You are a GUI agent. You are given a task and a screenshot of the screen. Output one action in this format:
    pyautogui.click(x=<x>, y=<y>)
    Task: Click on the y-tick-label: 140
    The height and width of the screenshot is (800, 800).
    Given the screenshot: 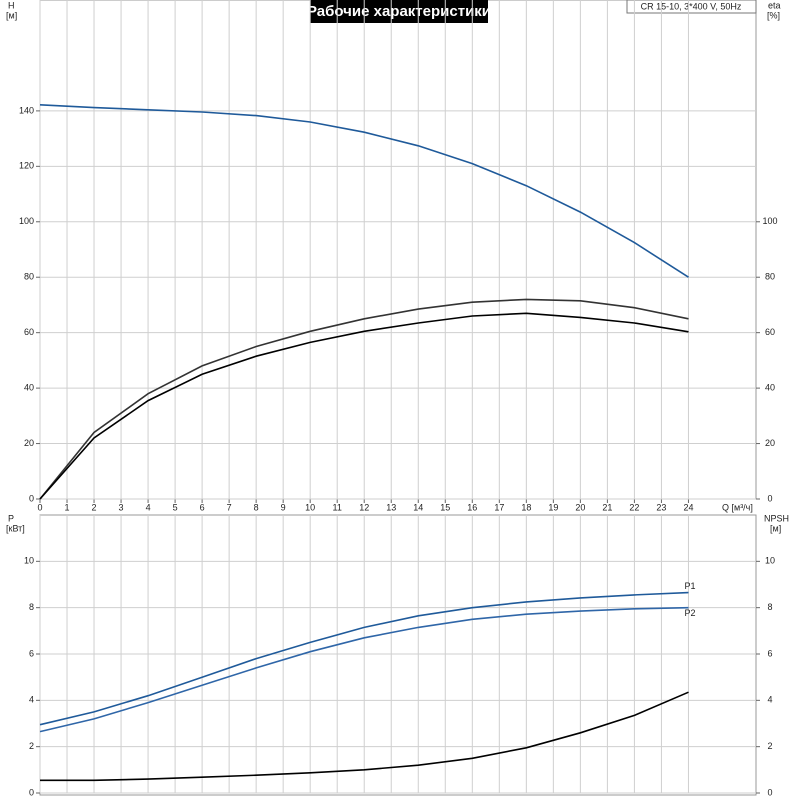 What is the action you would take?
    pyautogui.click(x=26, y=110)
    